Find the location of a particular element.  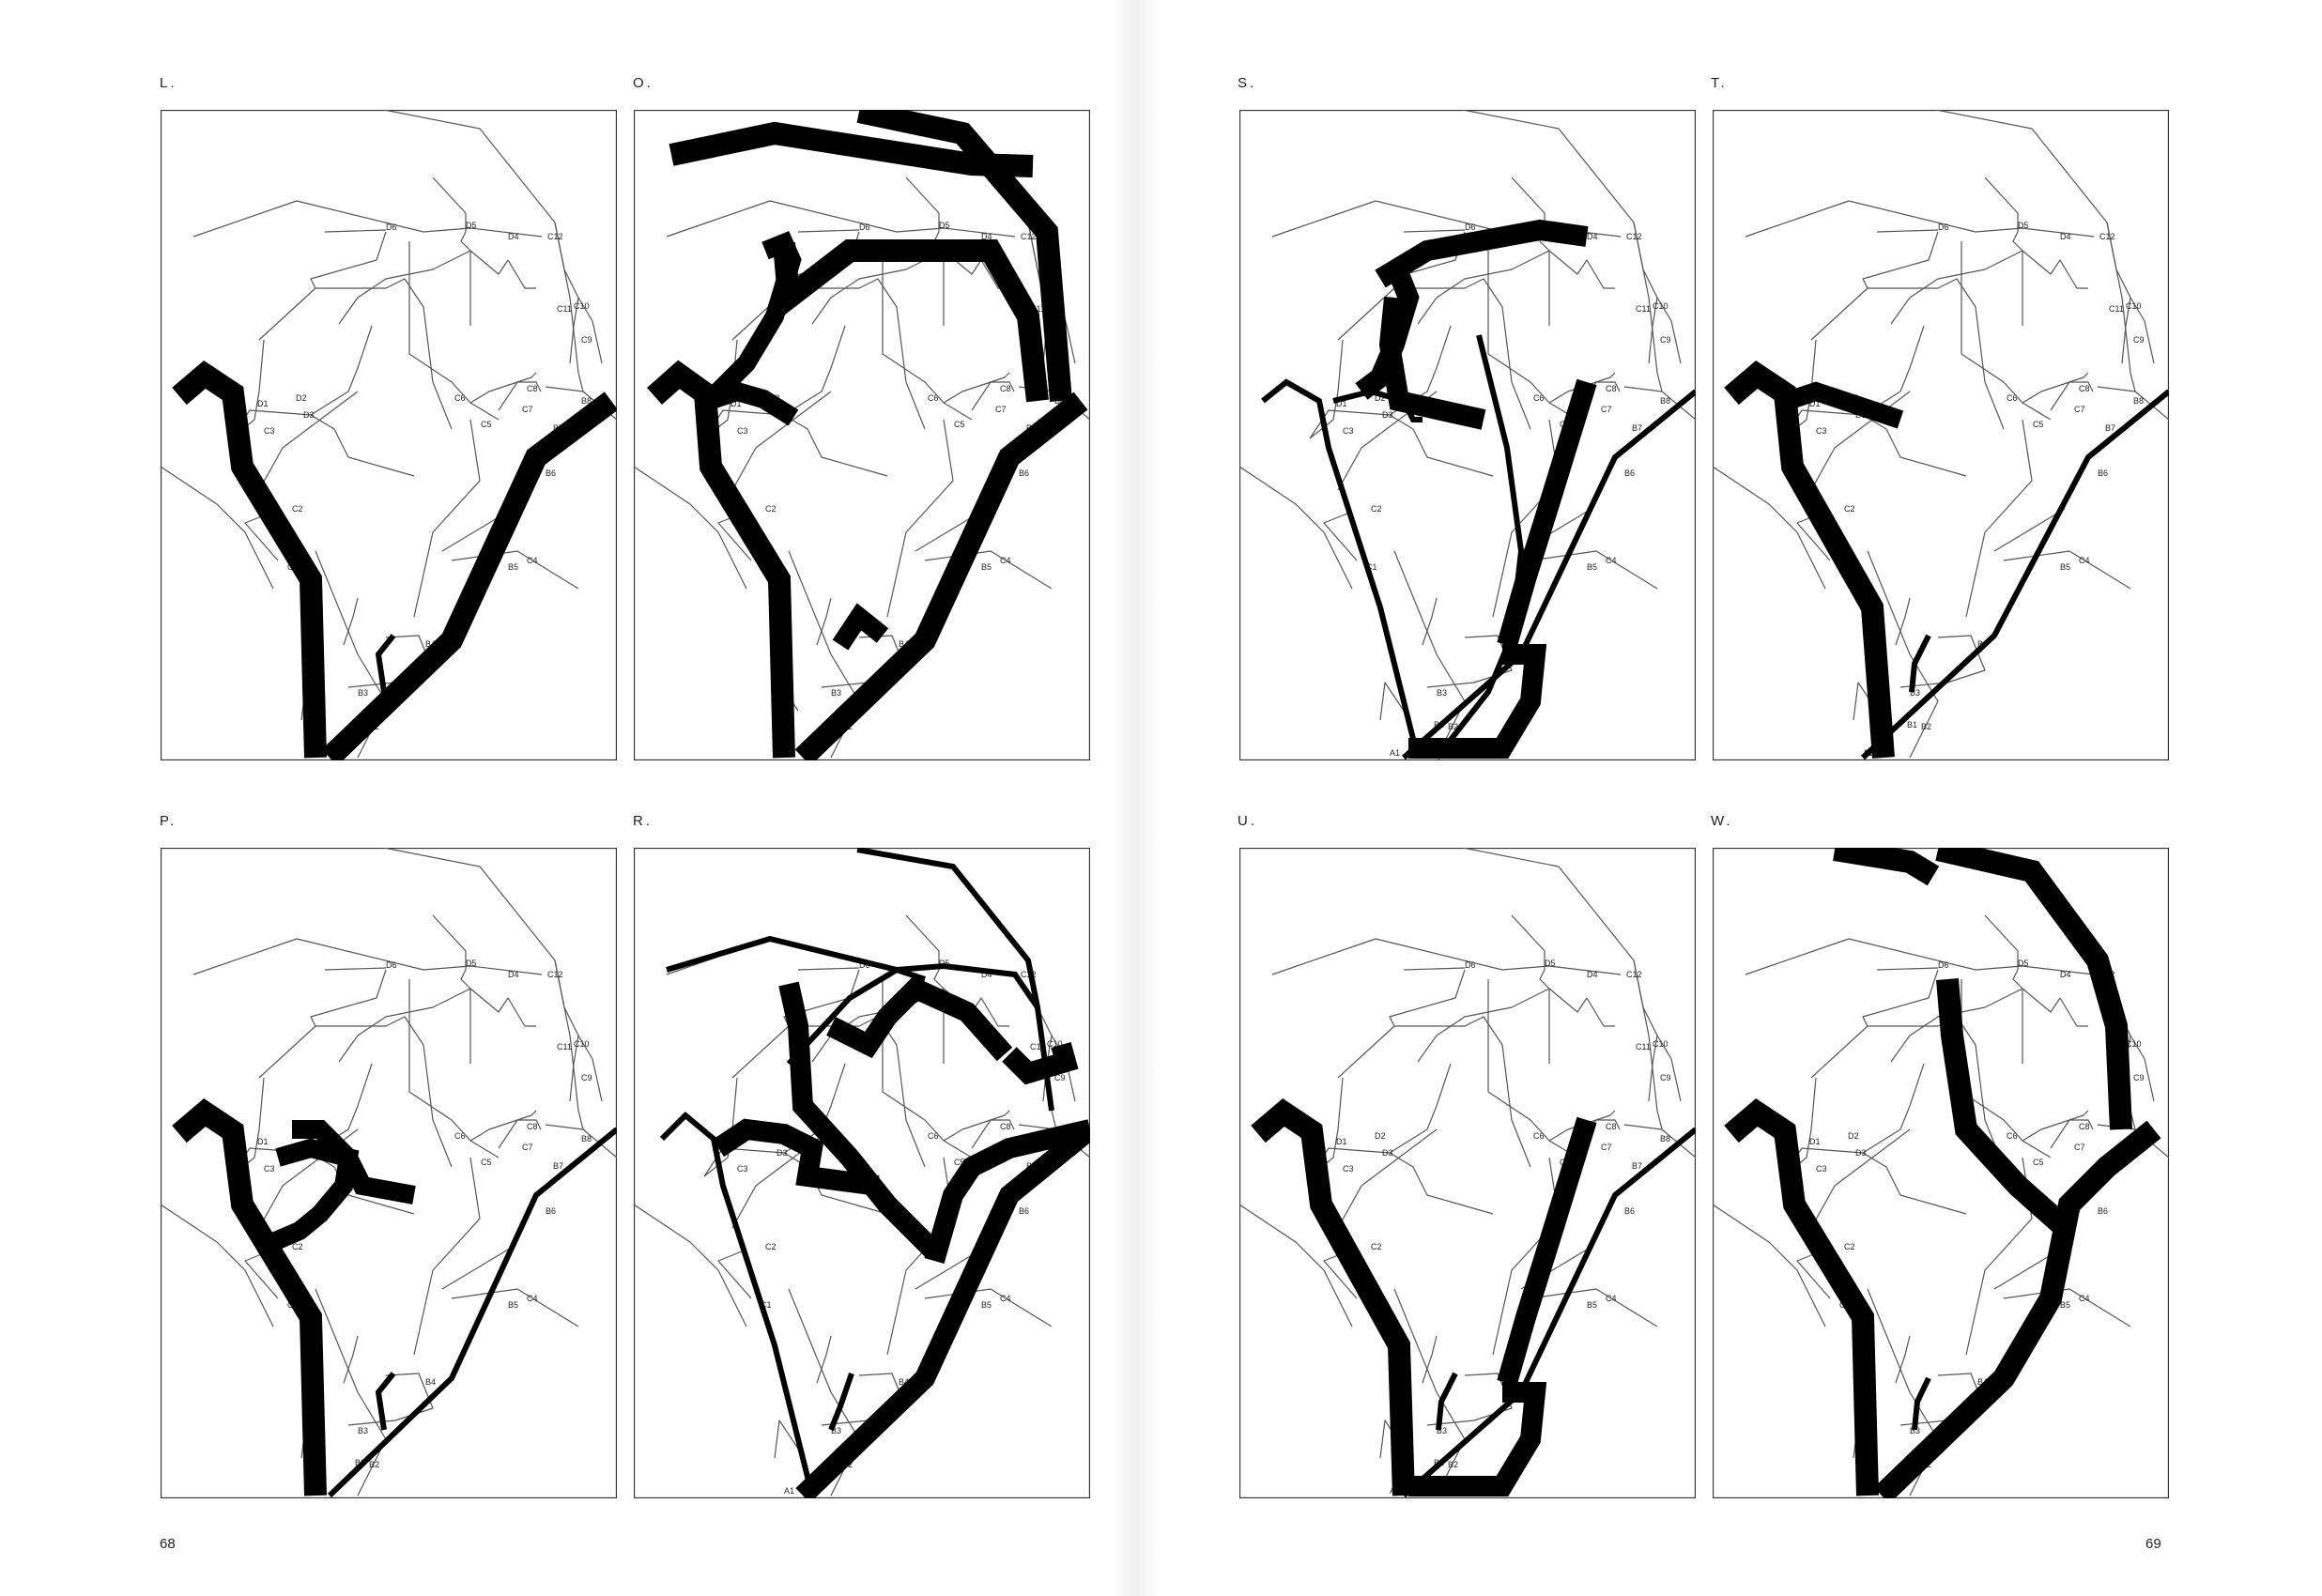

node-label-d4: D4 is located at coordinates (2065, 975).